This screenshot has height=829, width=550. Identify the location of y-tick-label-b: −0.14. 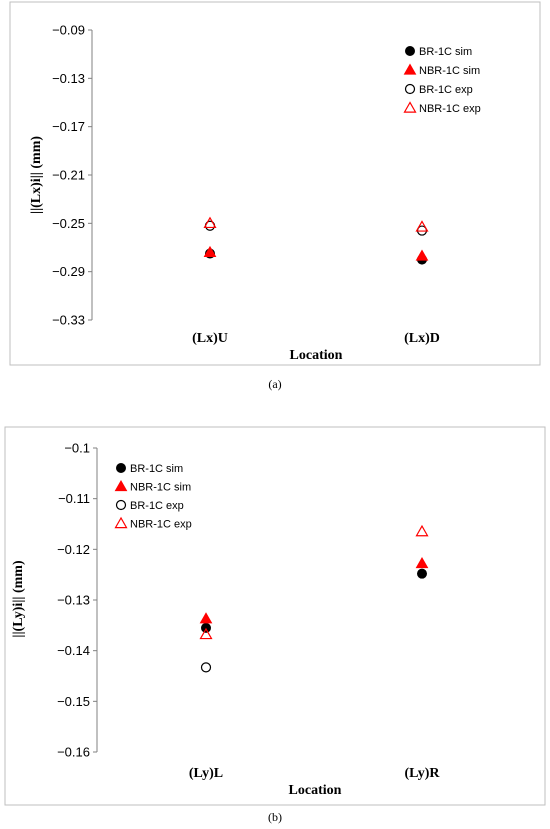
(73, 650).